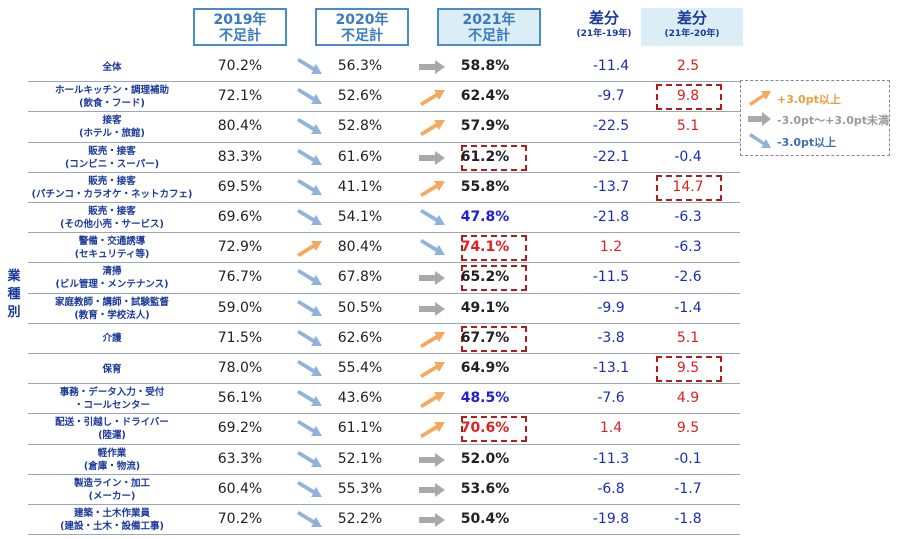  What do you see at coordinates (611, 398) in the screenshot?
I see `diff-21-19: -7.6` at bounding box center [611, 398].